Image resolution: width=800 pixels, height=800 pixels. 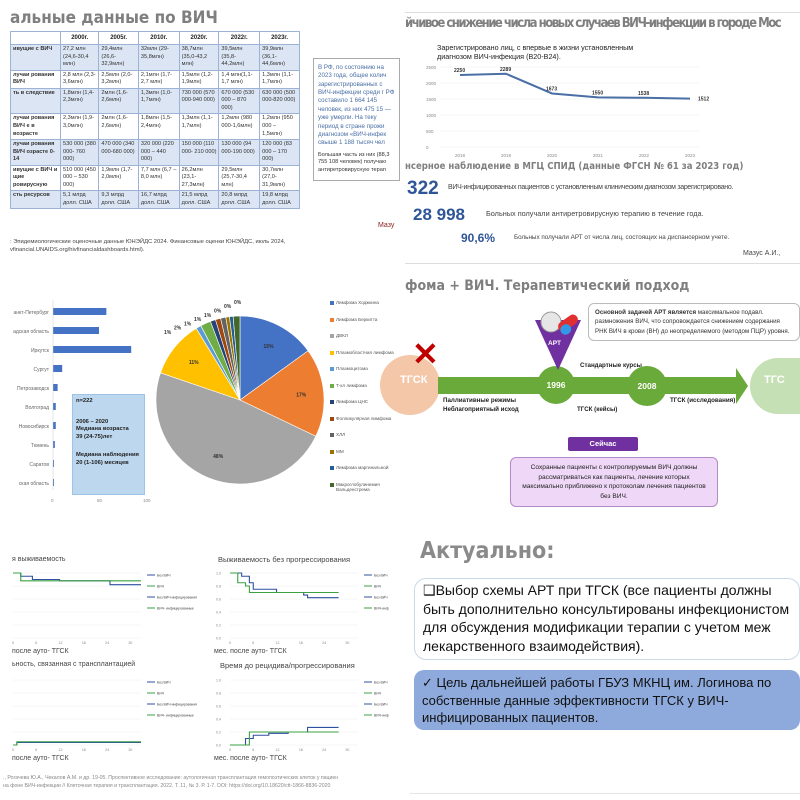 What do you see at coordinates (551, 89) in the screenshot?
I see `data-label: 1673` at bounding box center [551, 89].